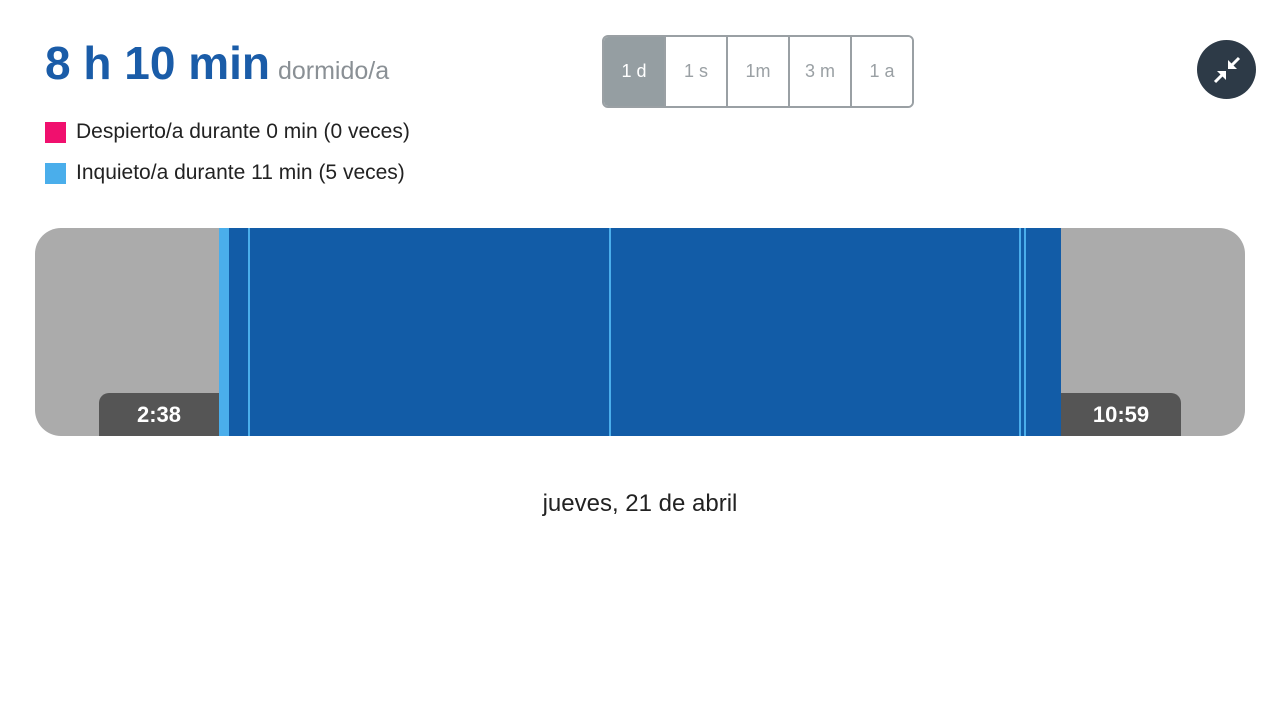 Image resolution: width=1280 pixels, height=720 pixels. Describe the element at coordinates (159, 414) in the screenshot. I see `start-time-label: 2:38` at that location.